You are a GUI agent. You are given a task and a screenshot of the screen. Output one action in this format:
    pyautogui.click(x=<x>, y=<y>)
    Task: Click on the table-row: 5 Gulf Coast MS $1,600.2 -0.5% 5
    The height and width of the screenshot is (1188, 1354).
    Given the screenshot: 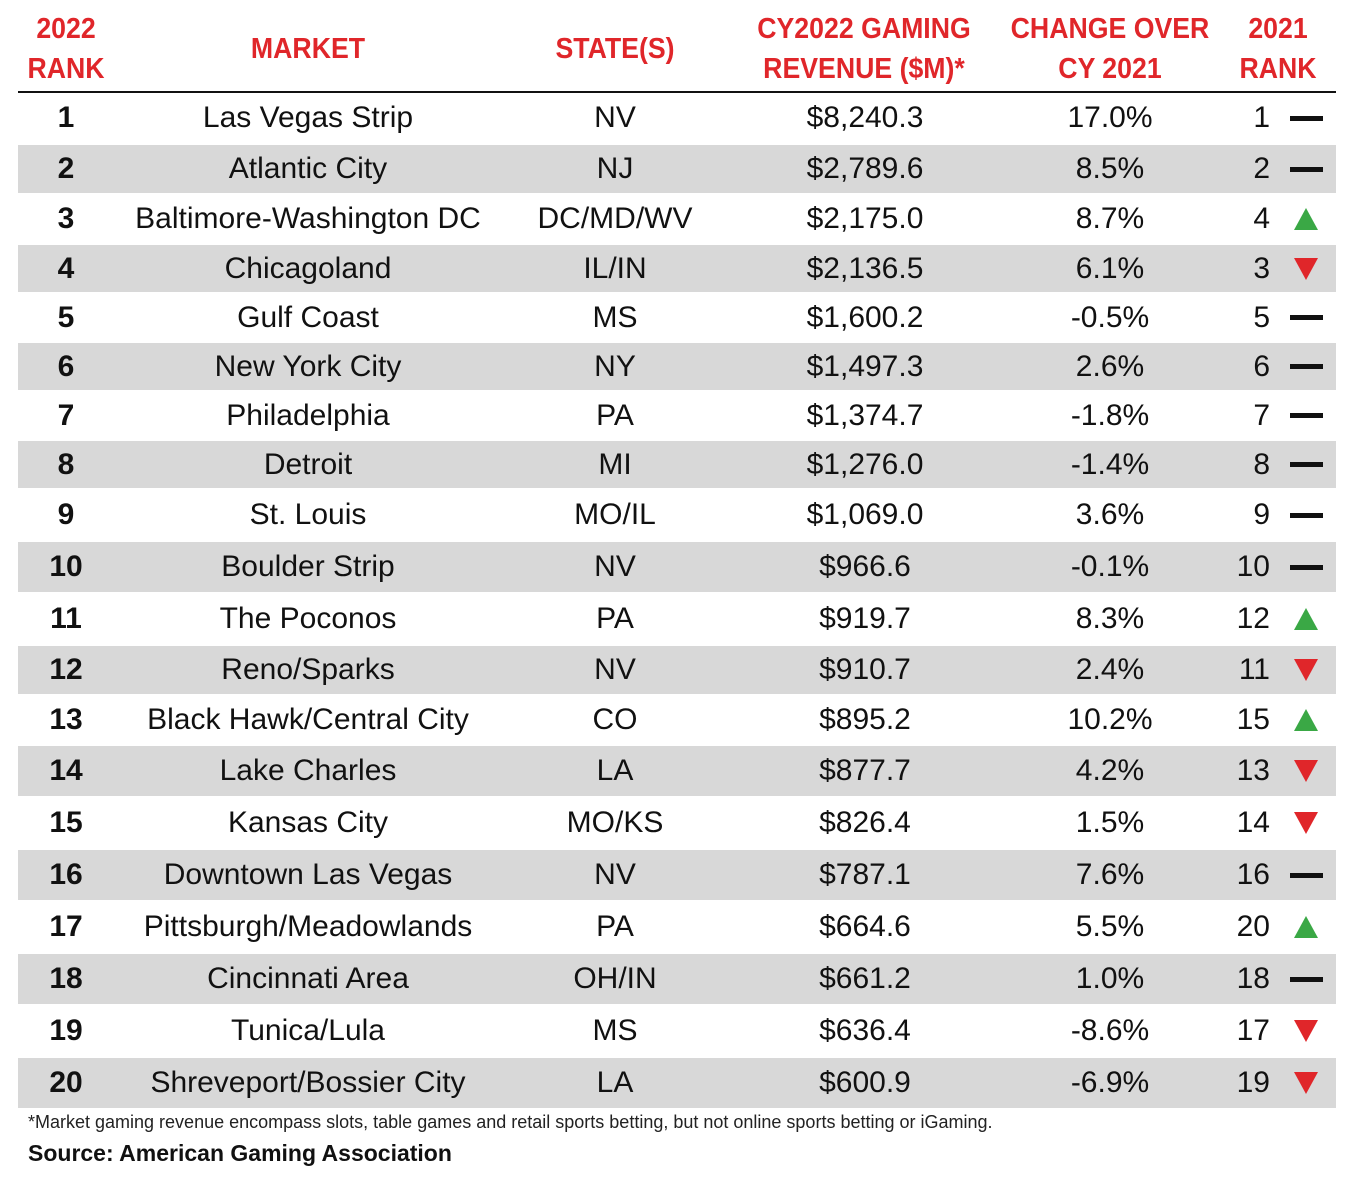 What is the action you would take?
    pyautogui.click(x=677, y=316)
    